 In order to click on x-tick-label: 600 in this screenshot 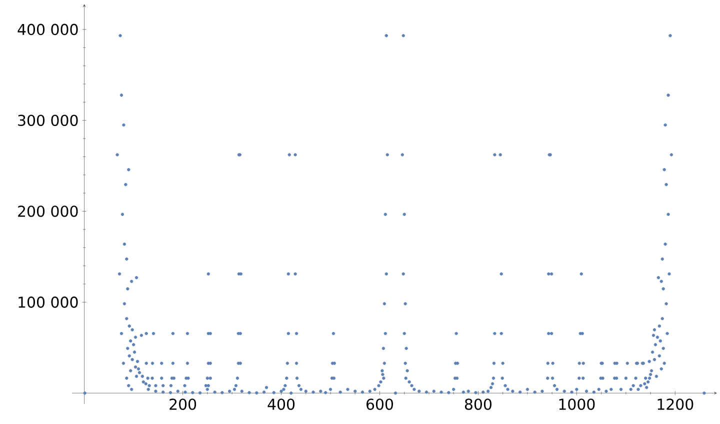, I will do `click(379, 404)`.